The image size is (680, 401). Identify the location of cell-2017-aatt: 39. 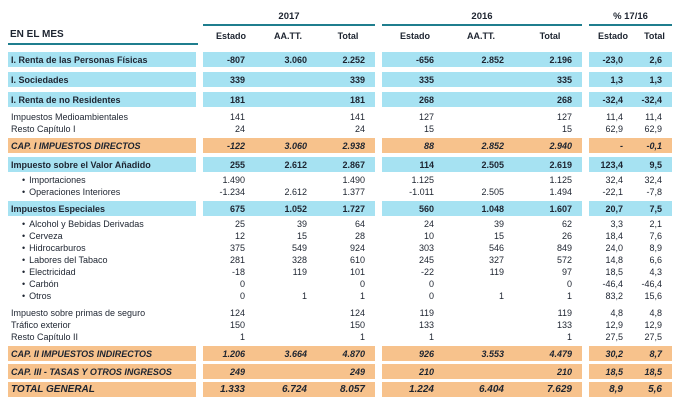
(301, 224).